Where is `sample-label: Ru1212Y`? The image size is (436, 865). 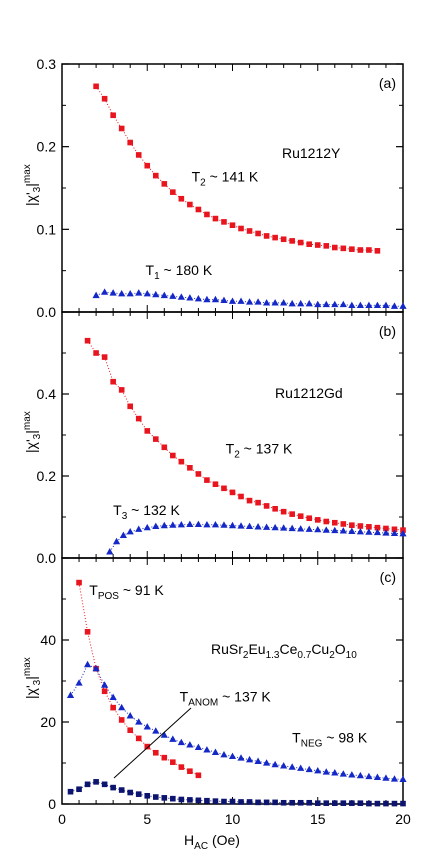 sample-label: Ru1212Y is located at coordinates (311, 153).